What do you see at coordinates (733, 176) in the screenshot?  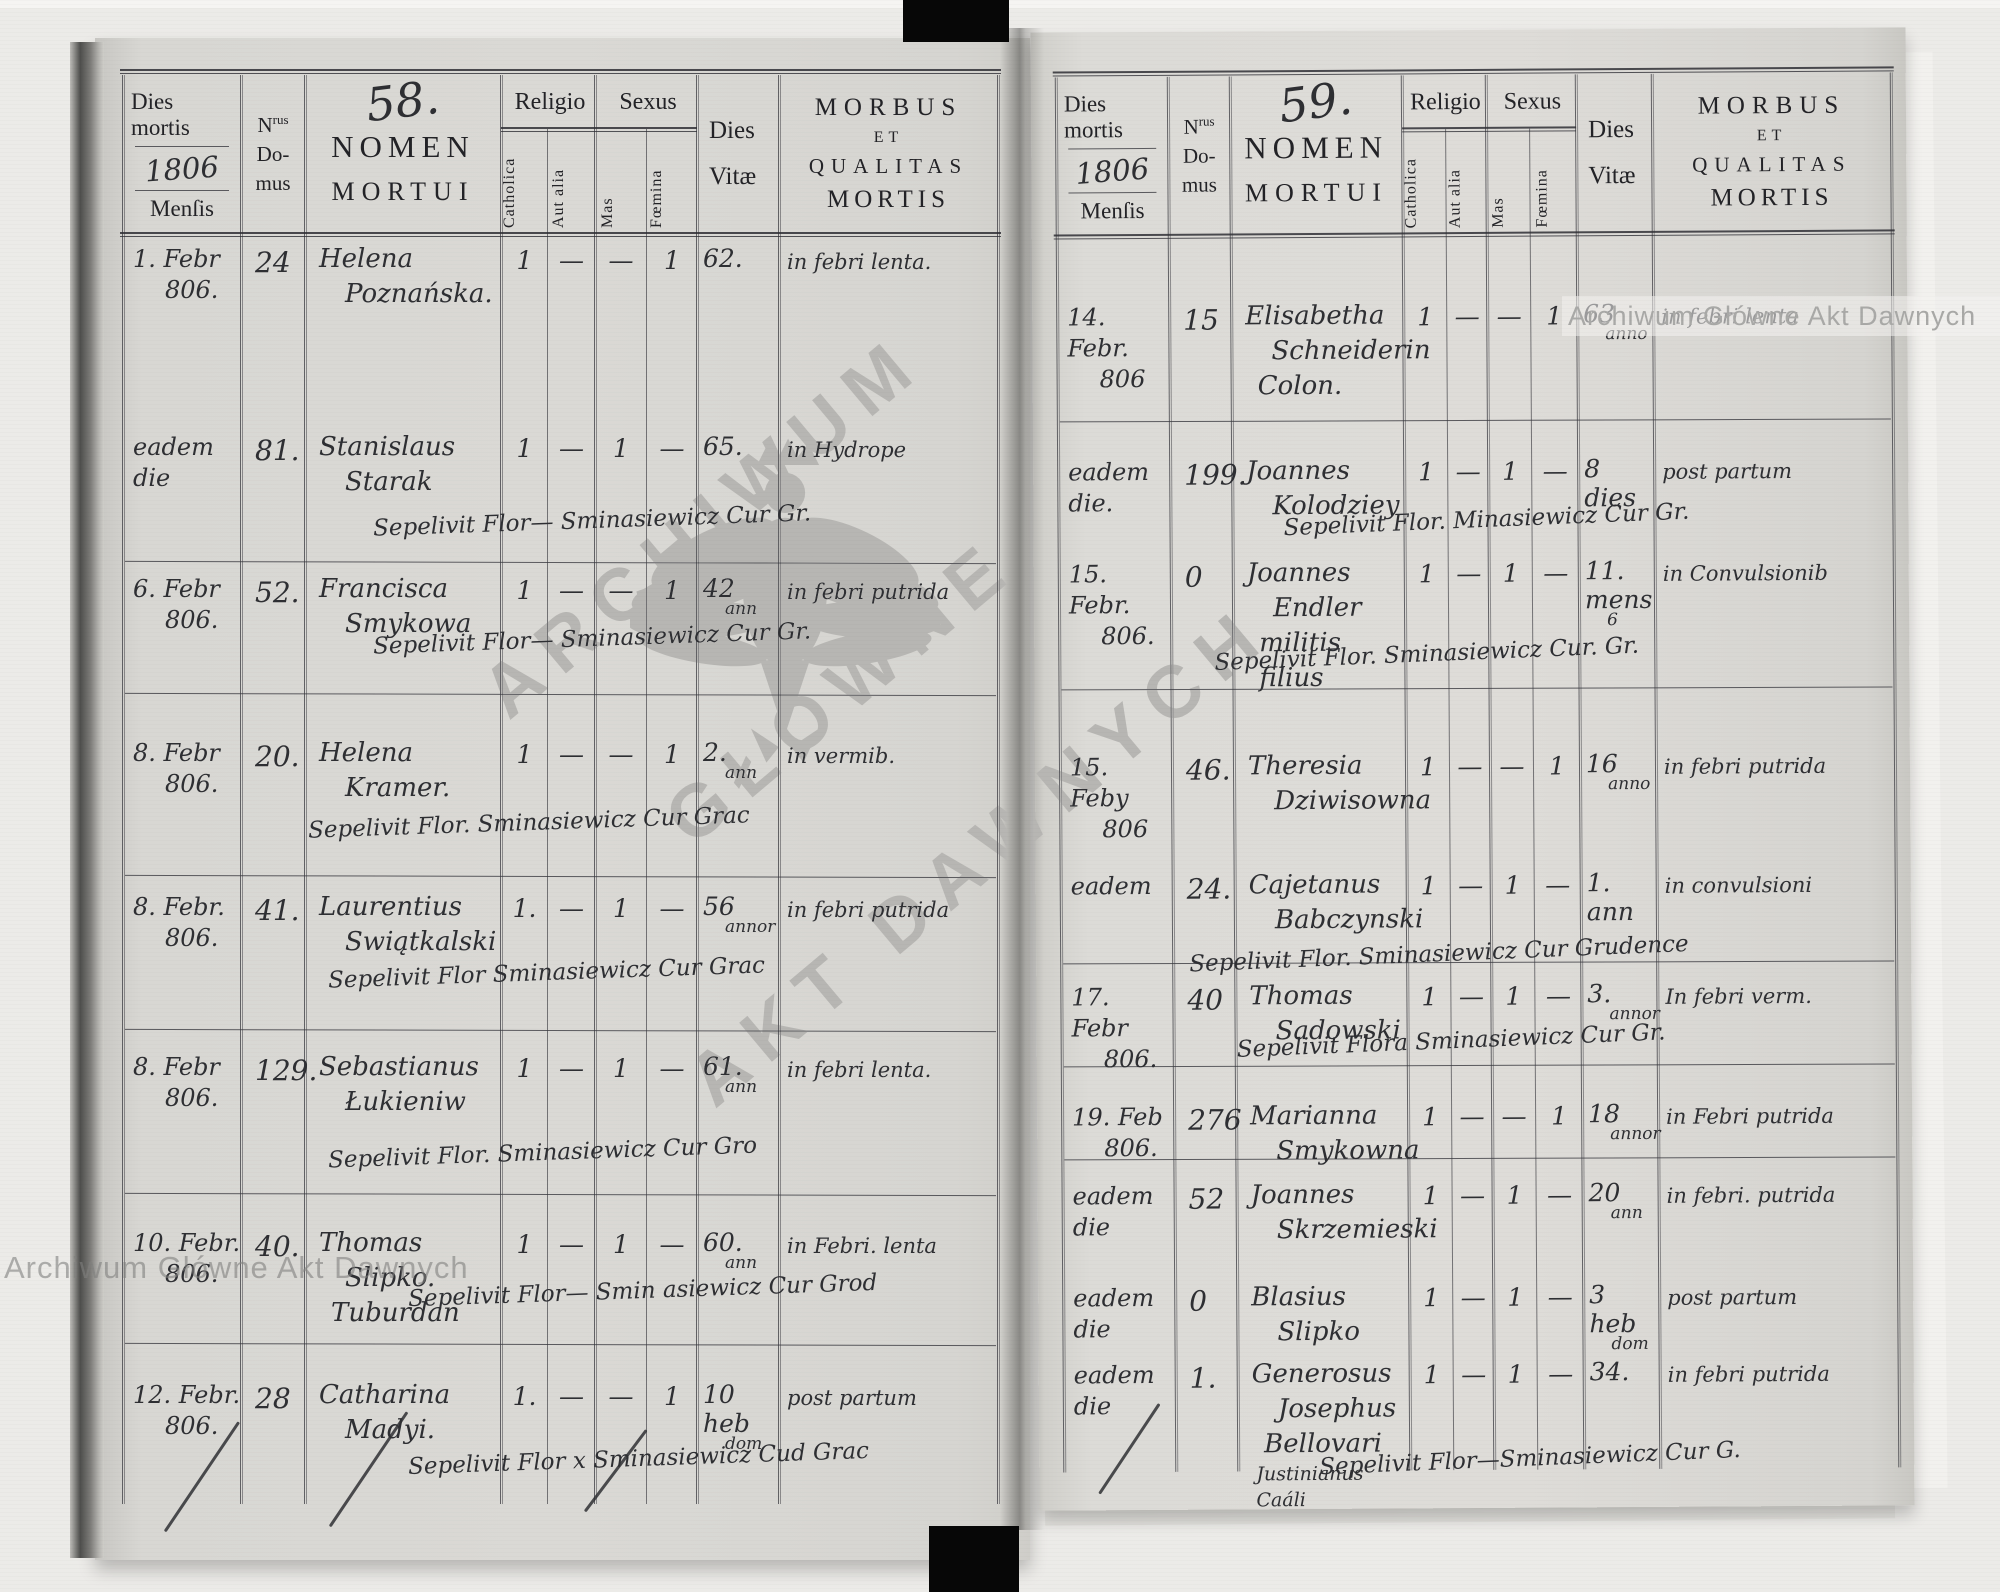 I see `vitae-label: Vitæ` at bounding box center [733, 176].